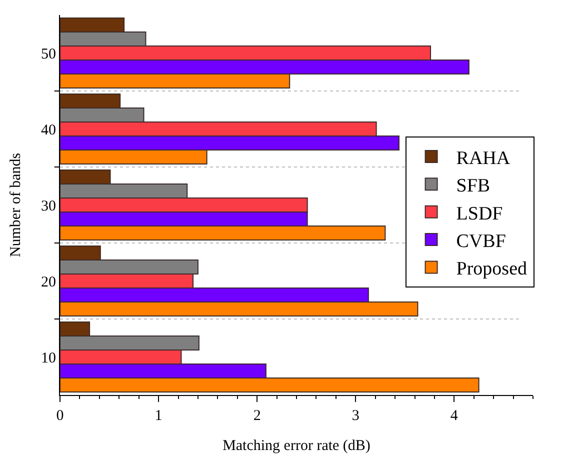 Image resolution: width=563 pixels, height=455 pixels. I want to click on y-tick-label: 20, so click(48, 282).